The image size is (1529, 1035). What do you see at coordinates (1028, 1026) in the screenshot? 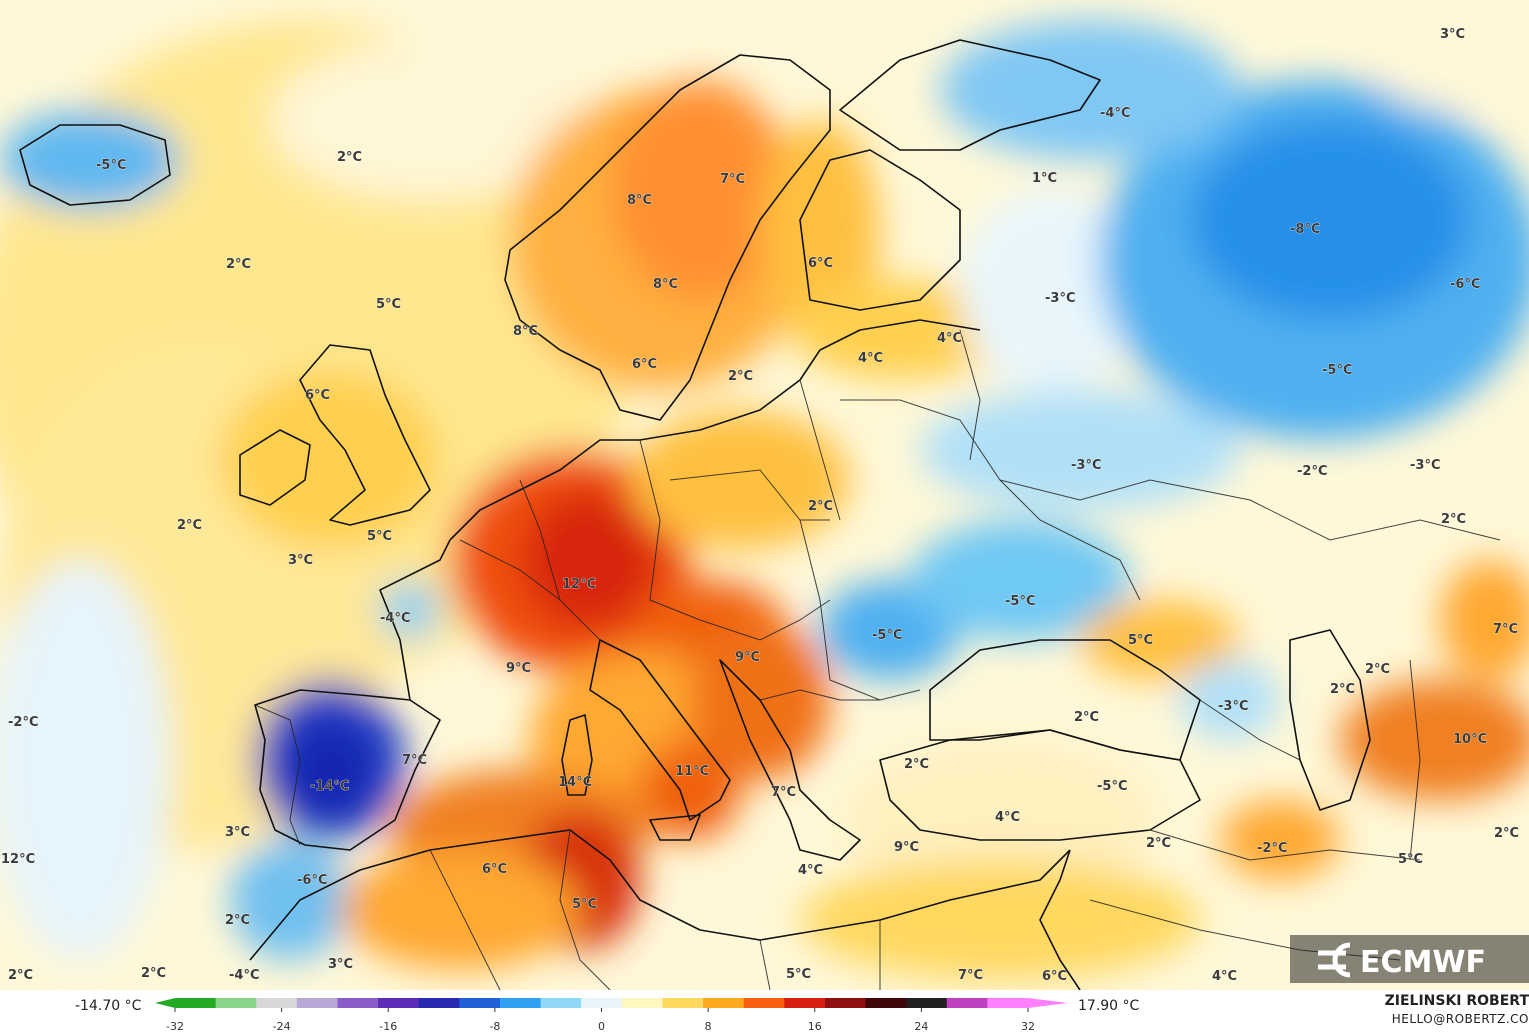
I see `colorbar-tick-label: 32` at bounding box center [1028, 1026].